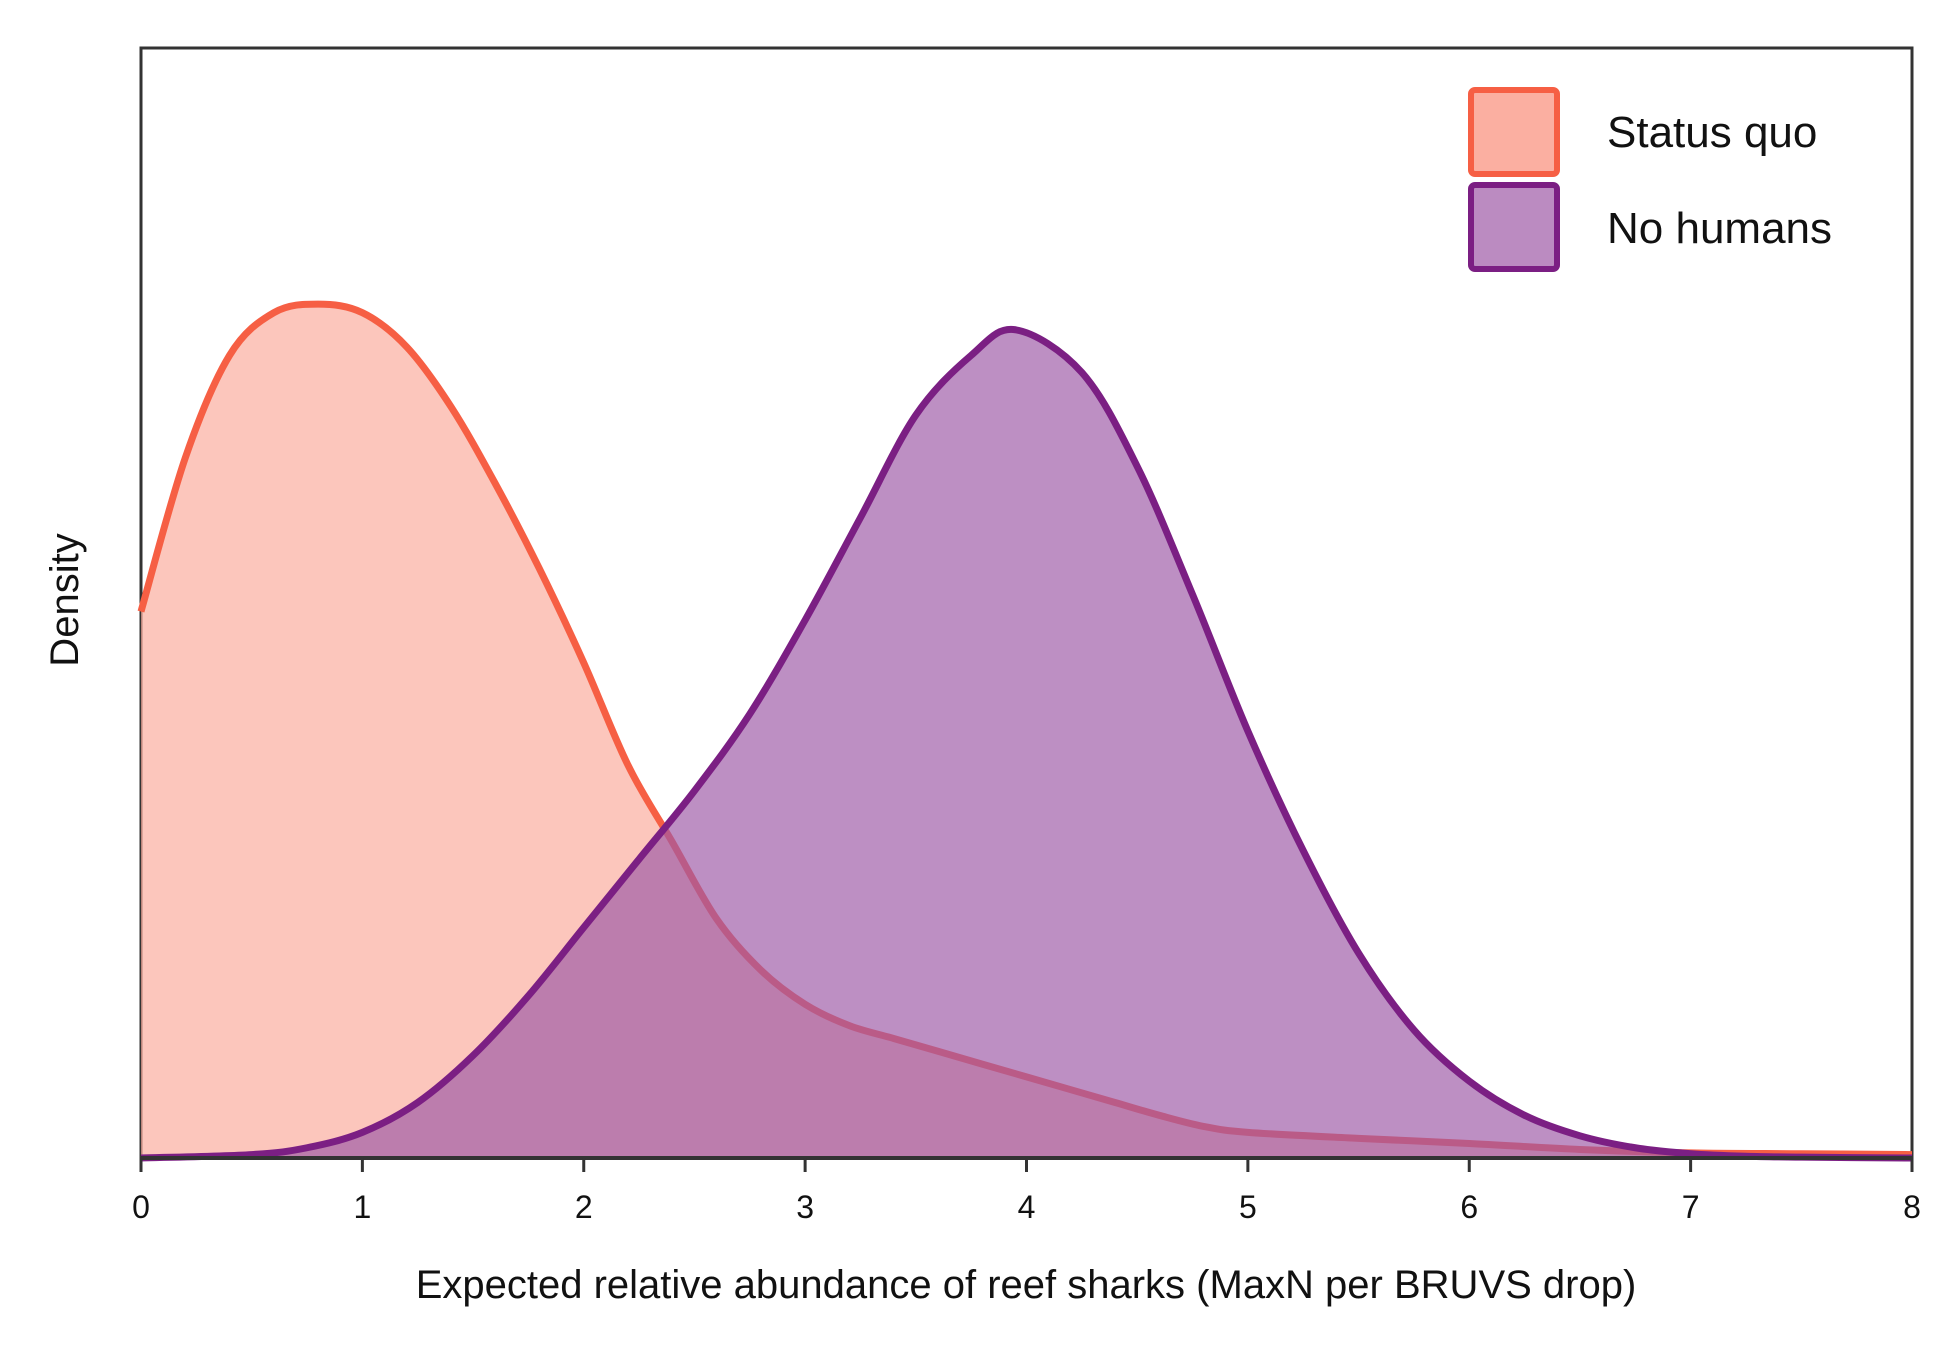  I want to click on legend-item-status-quo: Status quo, so click(1642, 132).